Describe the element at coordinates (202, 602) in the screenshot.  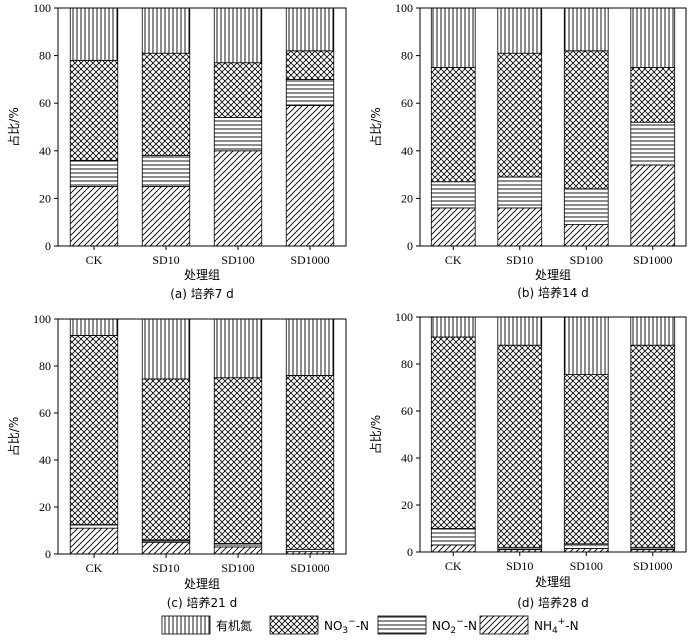
I see `panel-caption: (c) 培养21 d` at that location.